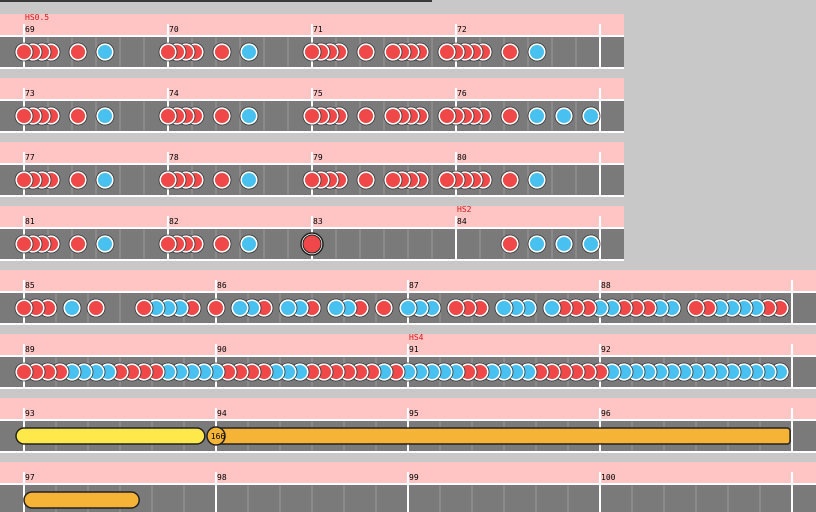  Describe the element at coordinates (30, 285) in the screenshot. I see `measure-number: 85` at that location.